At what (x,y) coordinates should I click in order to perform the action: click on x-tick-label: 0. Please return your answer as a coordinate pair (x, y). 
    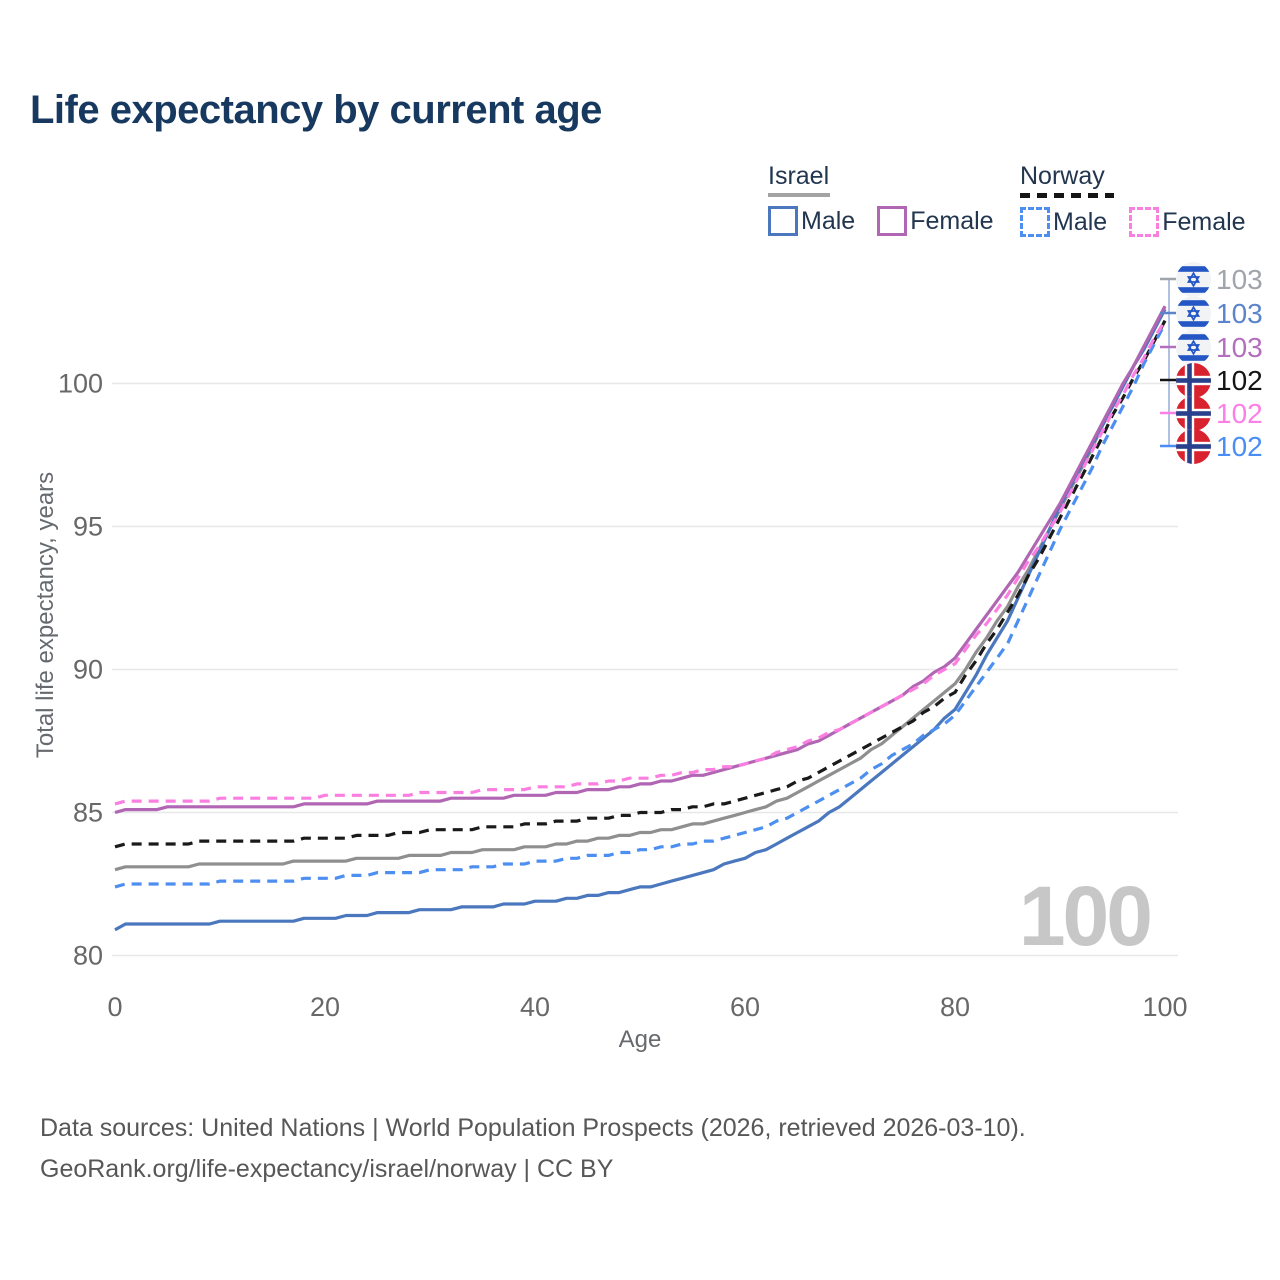
    Looking at the image, I should click on (114, 1007).